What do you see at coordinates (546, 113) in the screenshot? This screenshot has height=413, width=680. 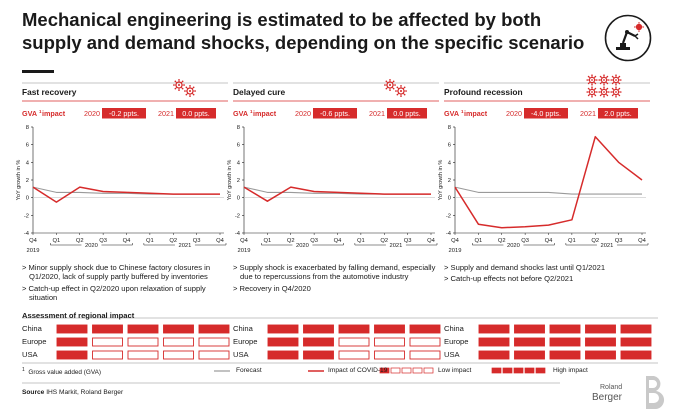 I see `gva-value-2020: -4.0 ppts.` at bounding box center [546, 113].